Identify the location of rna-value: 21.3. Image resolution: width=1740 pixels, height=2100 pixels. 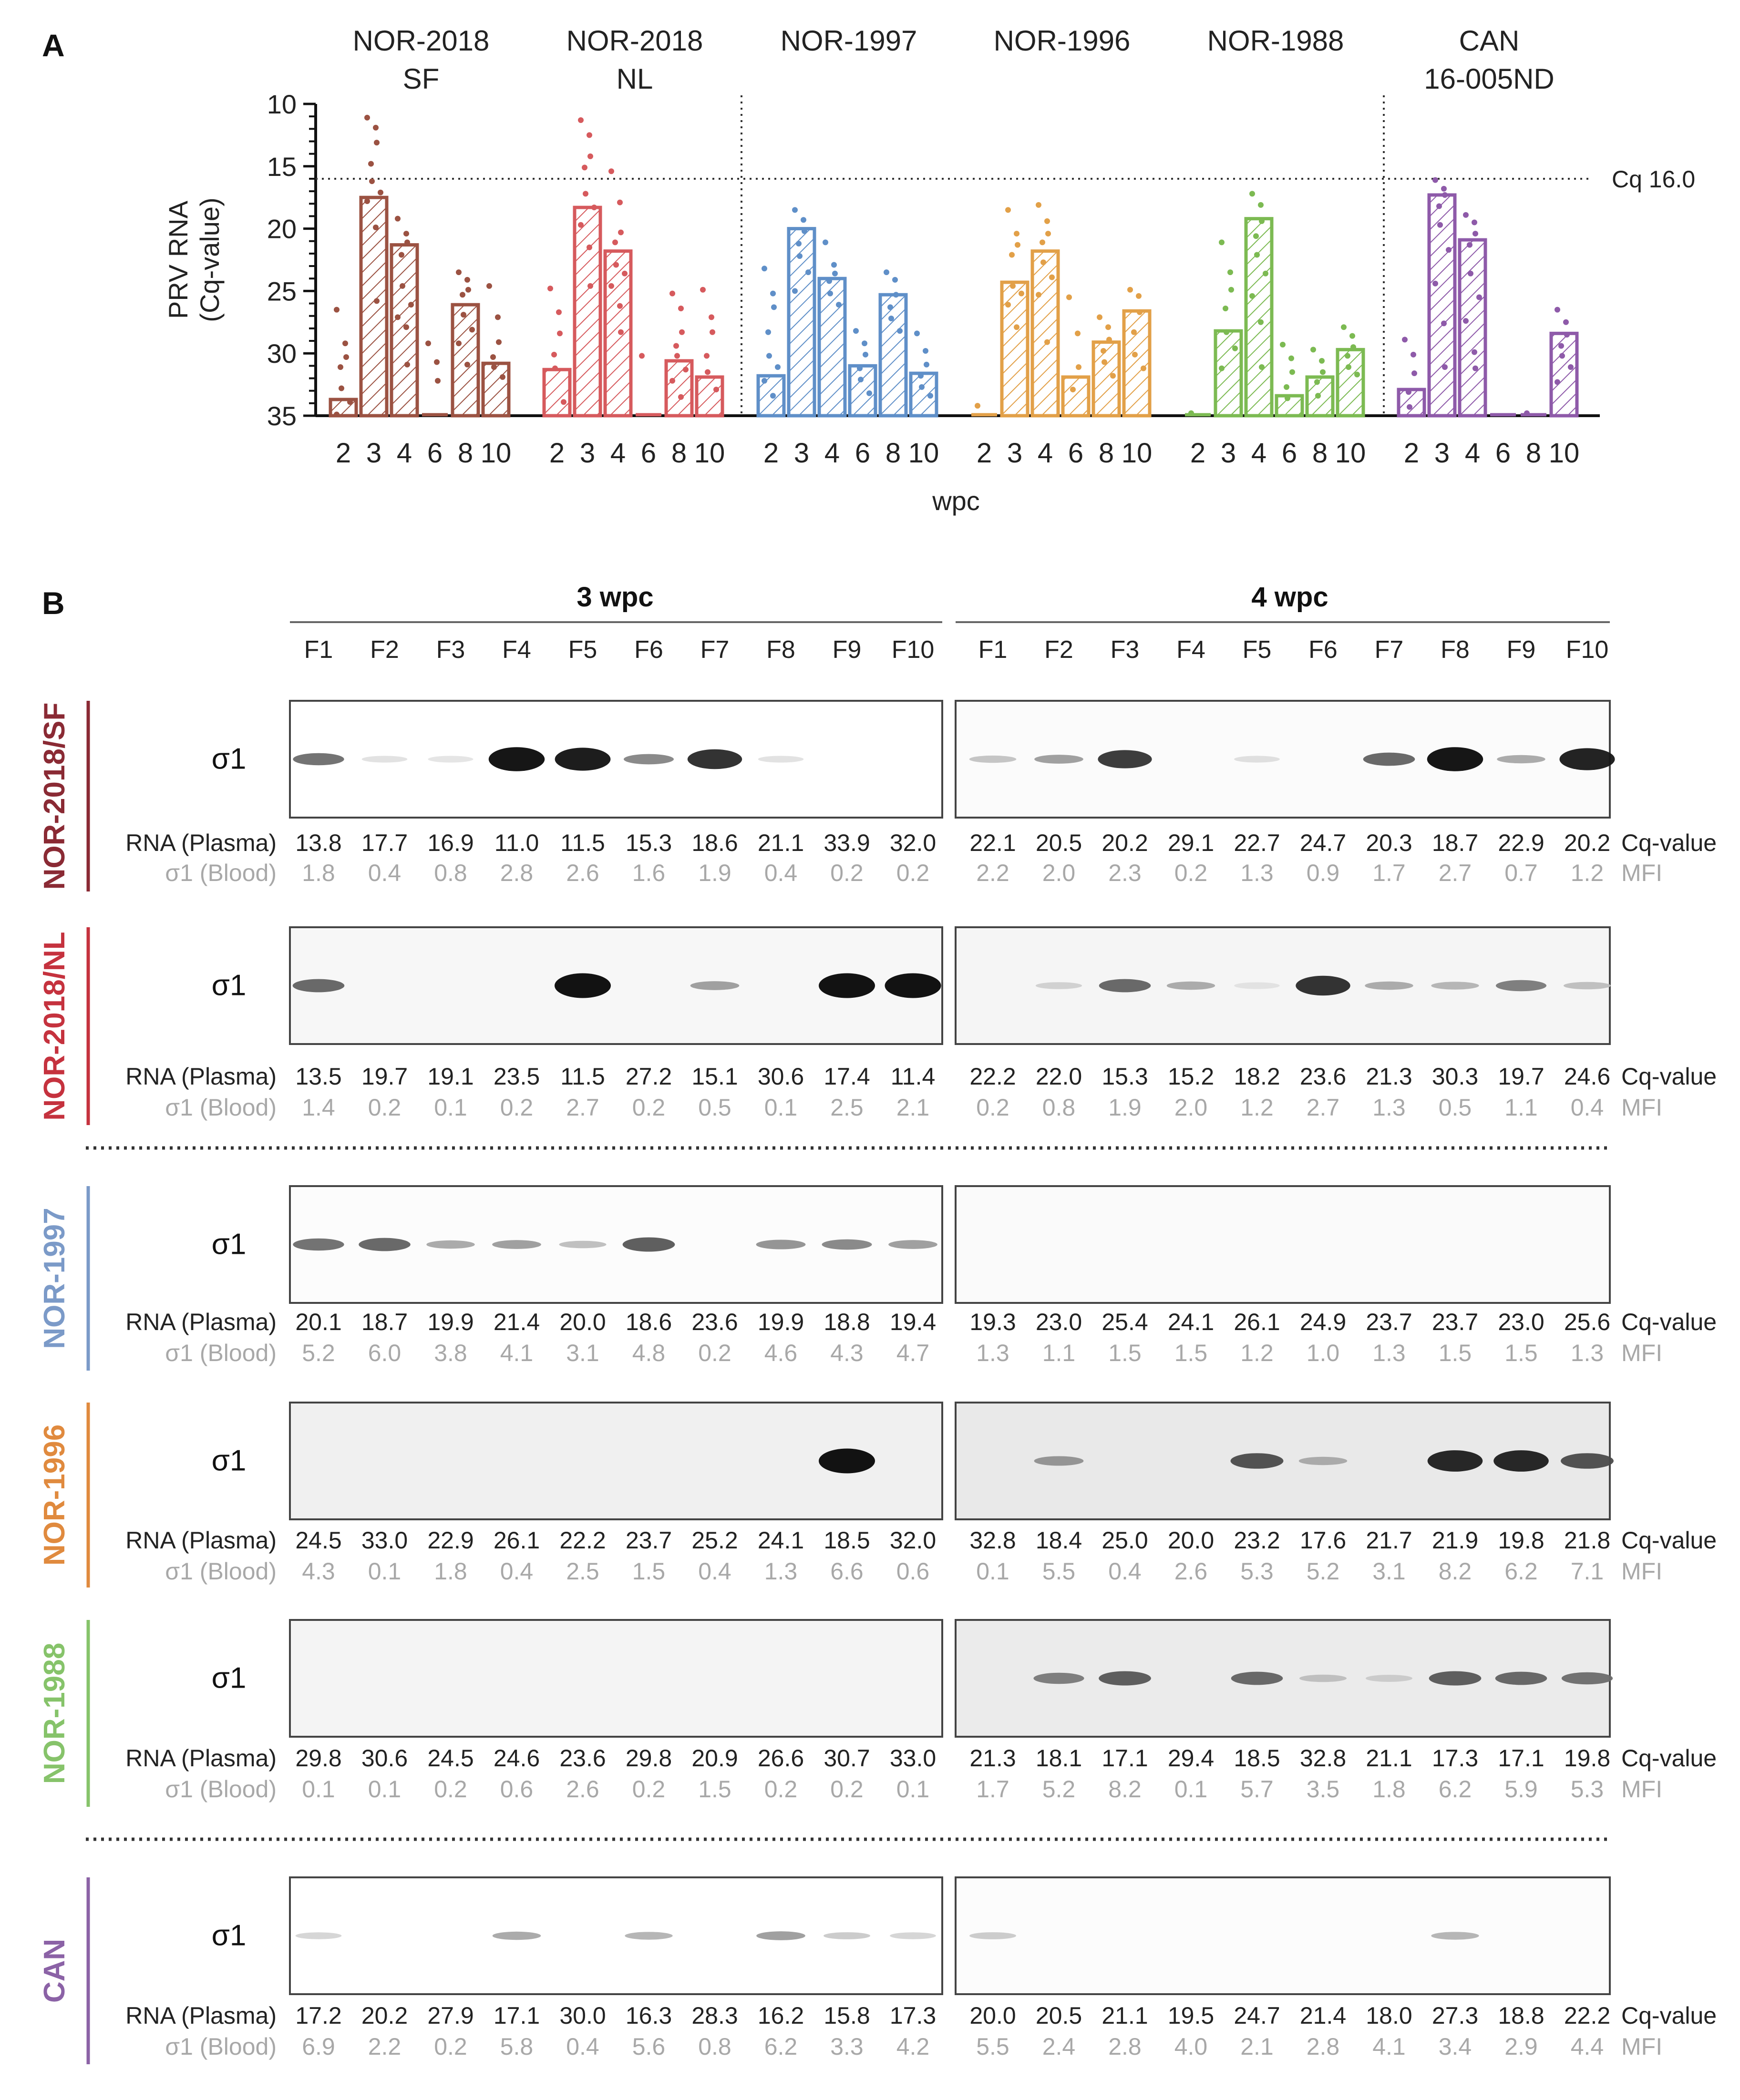
(1389, 1076).